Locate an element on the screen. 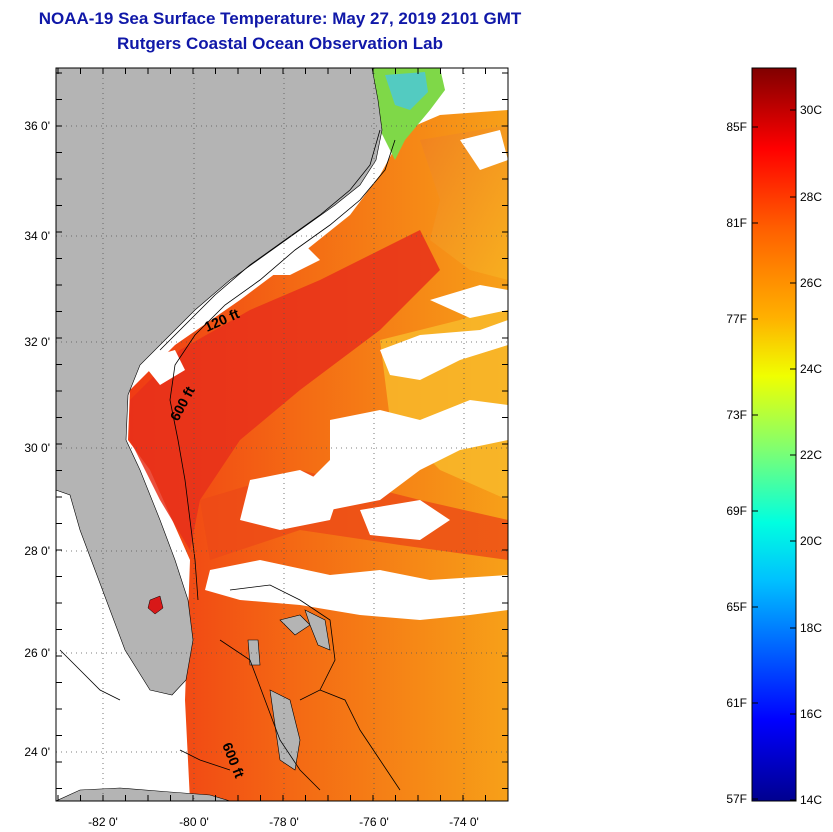  fahrenheit-label: 69F is located at coordinates (736, 511).